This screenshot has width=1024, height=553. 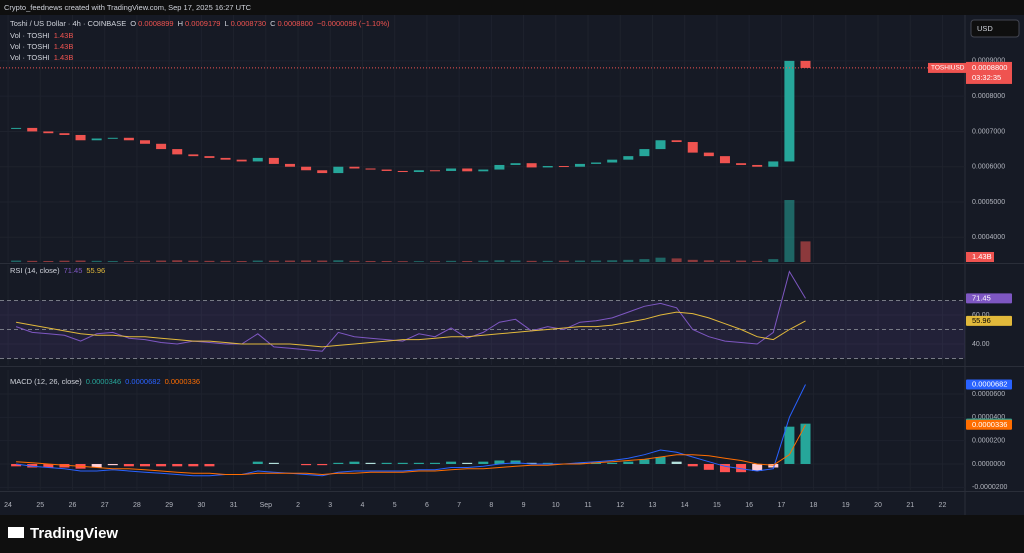 What do you see at coordinates (74, 533) in the screenshot?
I see `brand: TradingView` at bounding box center [74, 533].